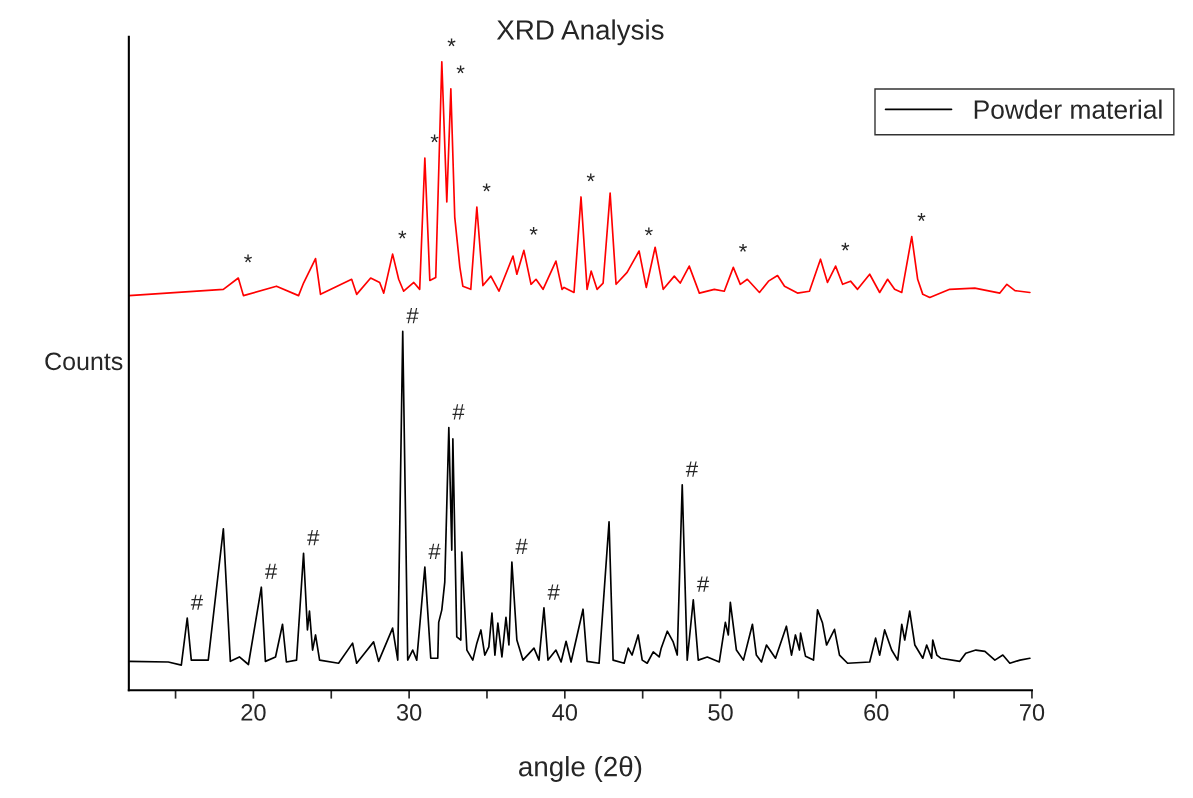  Describe the element at coordinates (1032, 712) in the screenshot. I see `x-tick-label: 70` at that location.